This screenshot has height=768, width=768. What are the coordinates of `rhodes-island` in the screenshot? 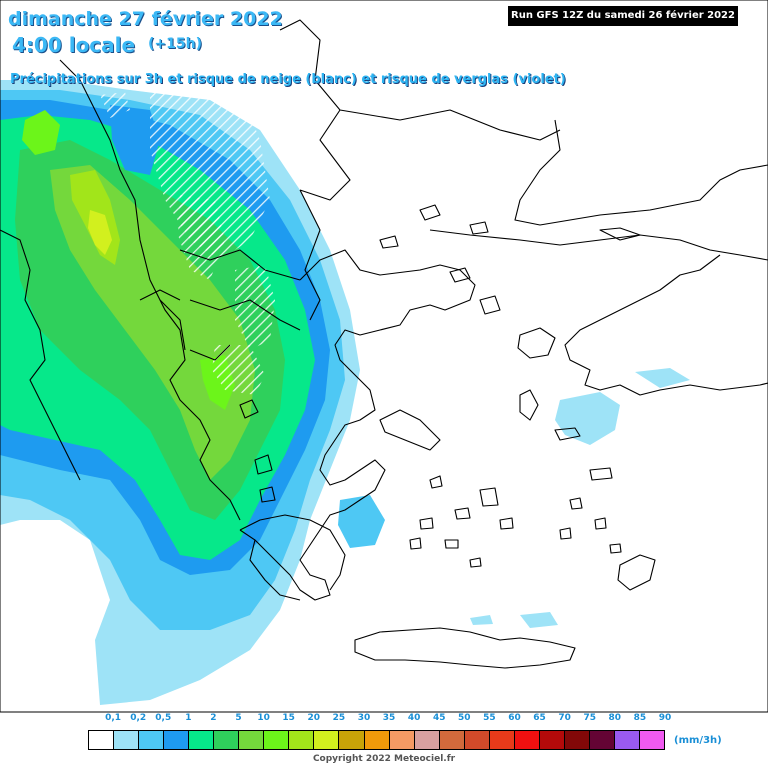 It's located at (636, 572).